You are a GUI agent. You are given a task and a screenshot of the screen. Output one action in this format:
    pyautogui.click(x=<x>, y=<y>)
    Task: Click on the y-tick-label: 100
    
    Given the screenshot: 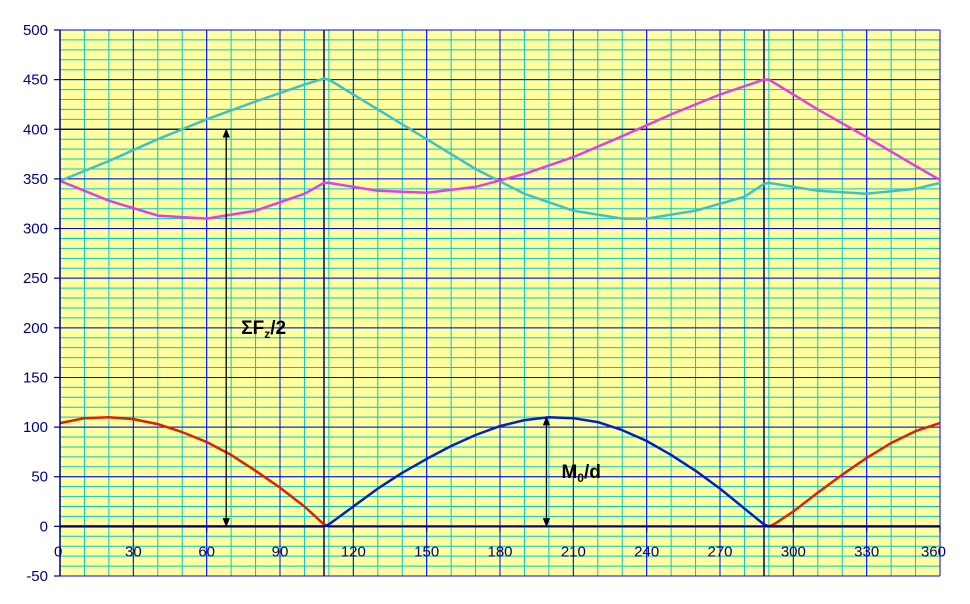 What is the action you would take?
    pyautogui.click(x=35, y=427)
    